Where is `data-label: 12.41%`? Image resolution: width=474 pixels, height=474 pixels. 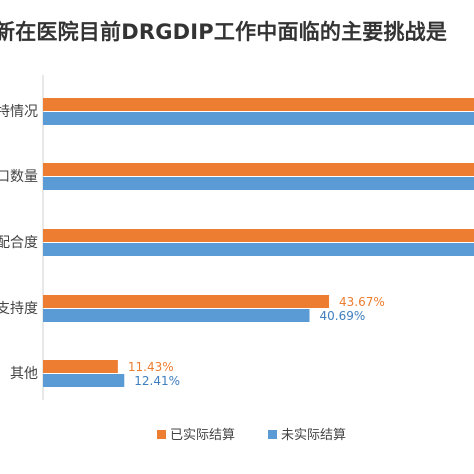
data-label: 12.41% is located at coordinates (157, 381).